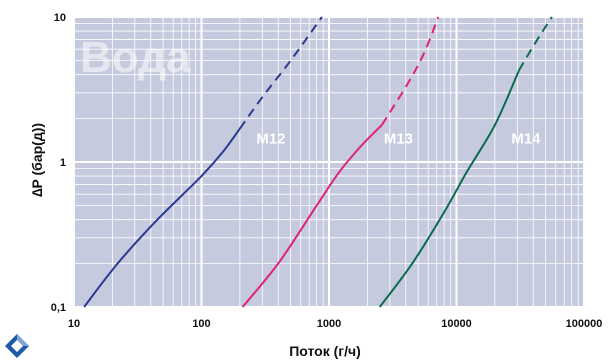 Image resolution: width=611 pixels, height=363 pixels. I want to click on x-tick-label: 10000, so click(456, 324).